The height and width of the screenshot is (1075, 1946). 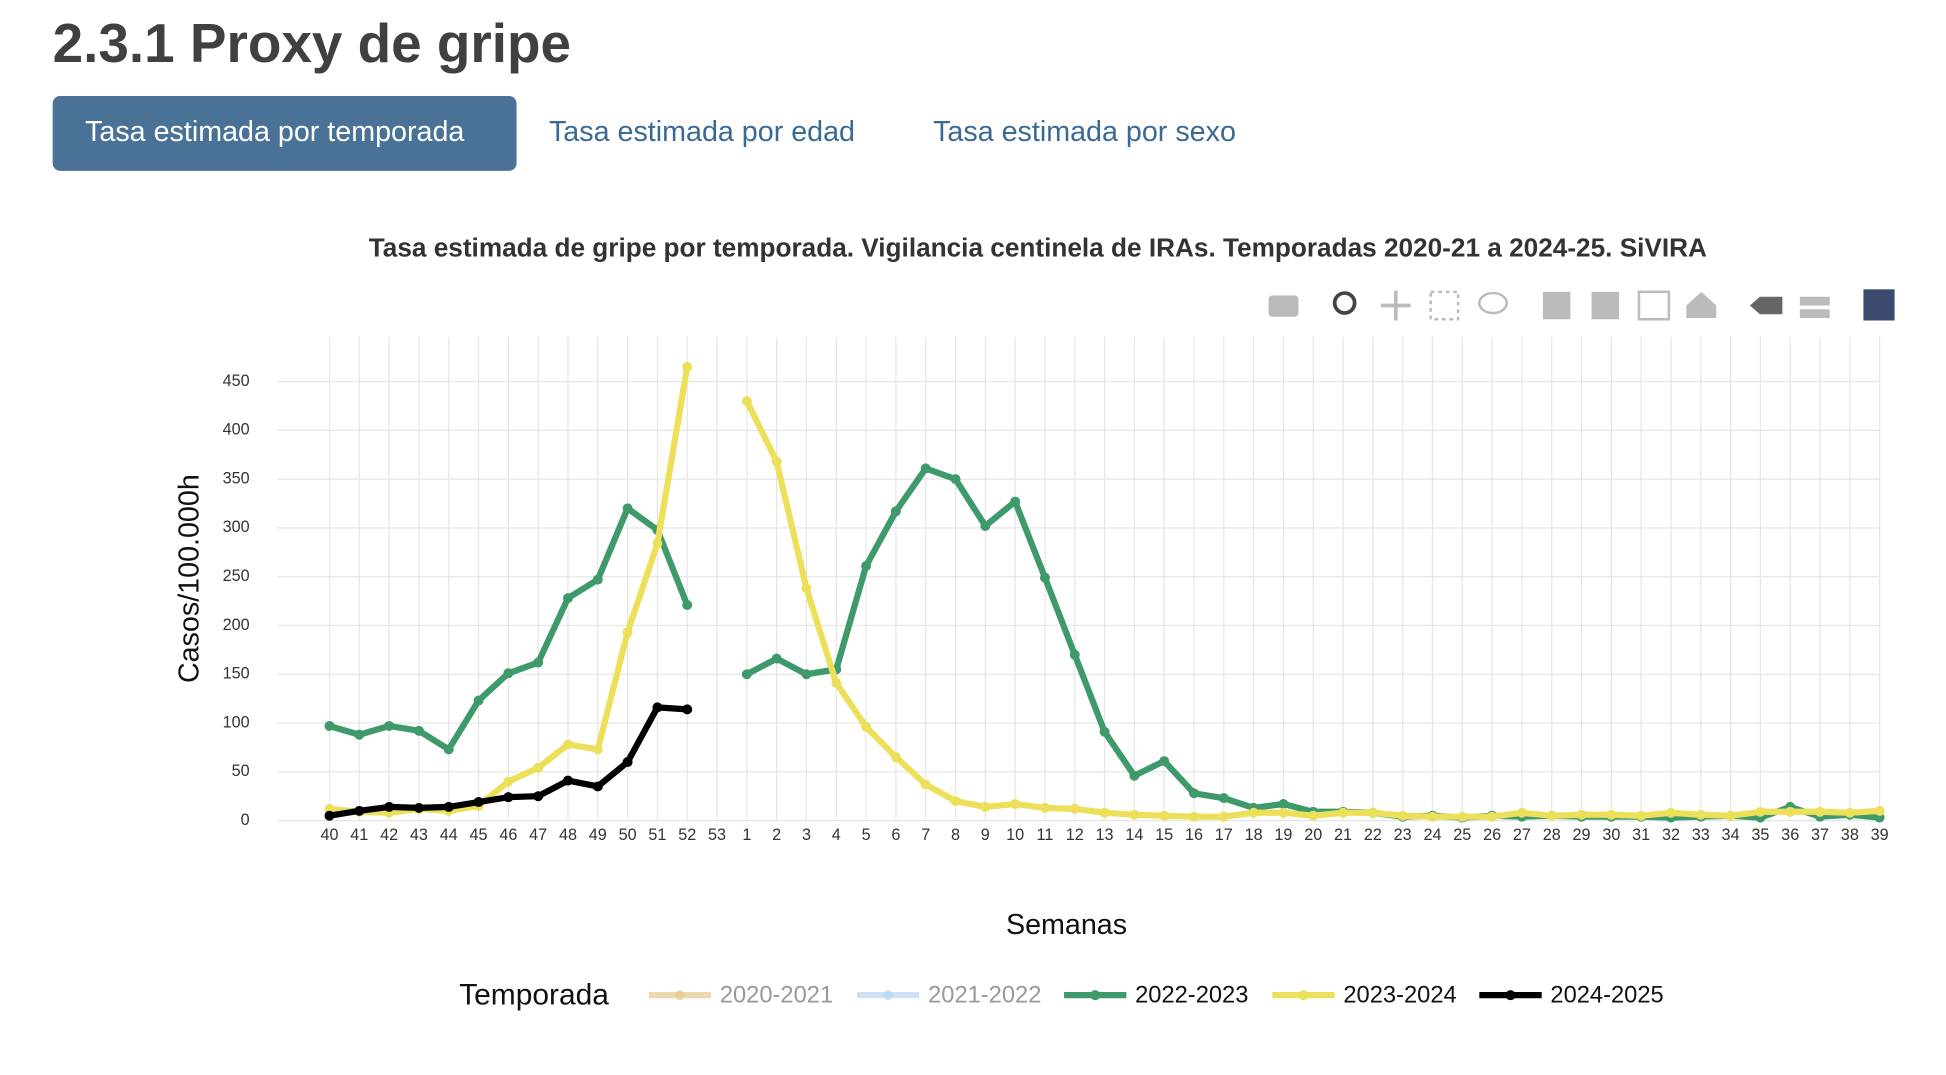 I want to click on x-tick-label: 5, so click(x=866, y=835).